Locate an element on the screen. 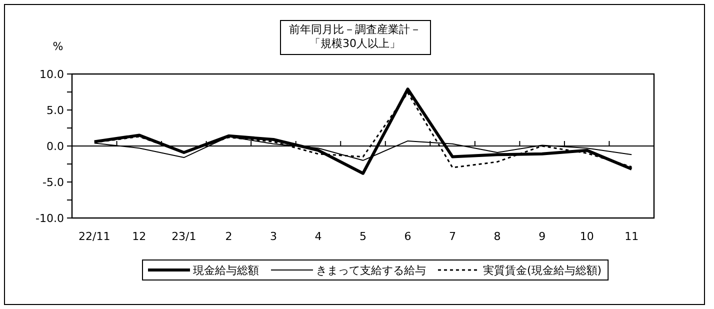  legend-label: きまって支給する給与 is located at coordinates (371, 270).